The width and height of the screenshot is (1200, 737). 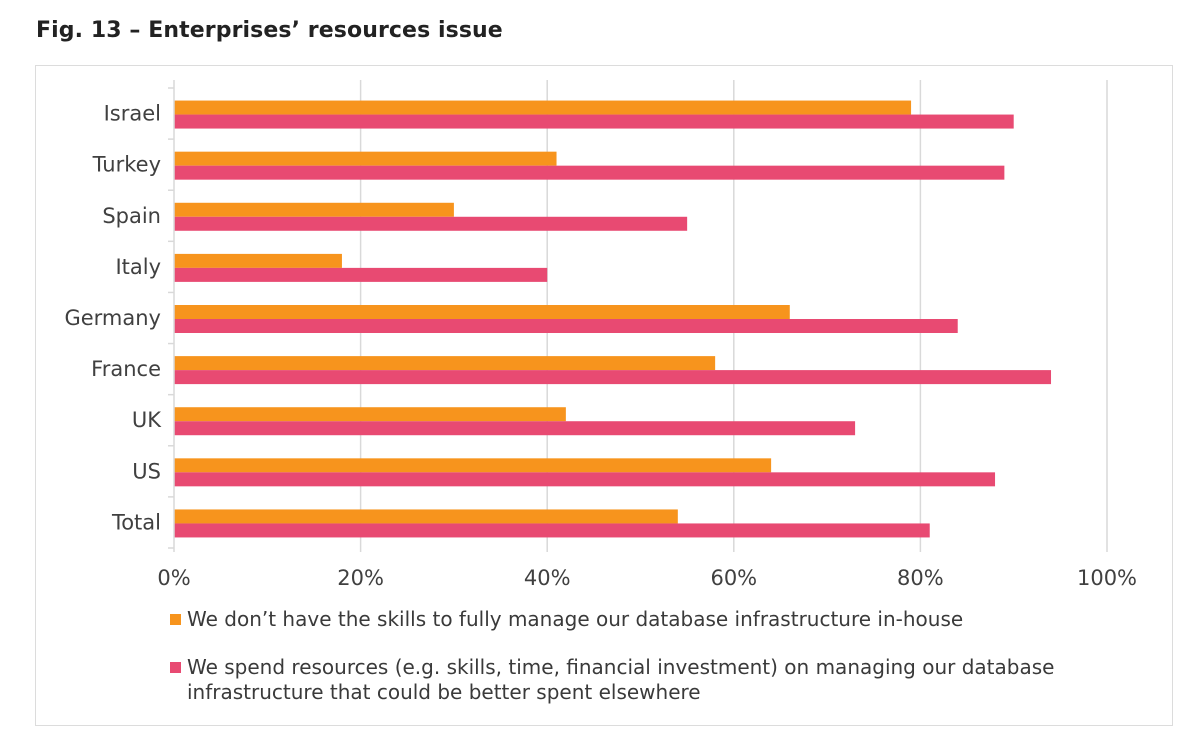 What do you see at coordinates (132, 114) in the screenshot?
I see `category-label: Israel` at bounding box center [132, 114].